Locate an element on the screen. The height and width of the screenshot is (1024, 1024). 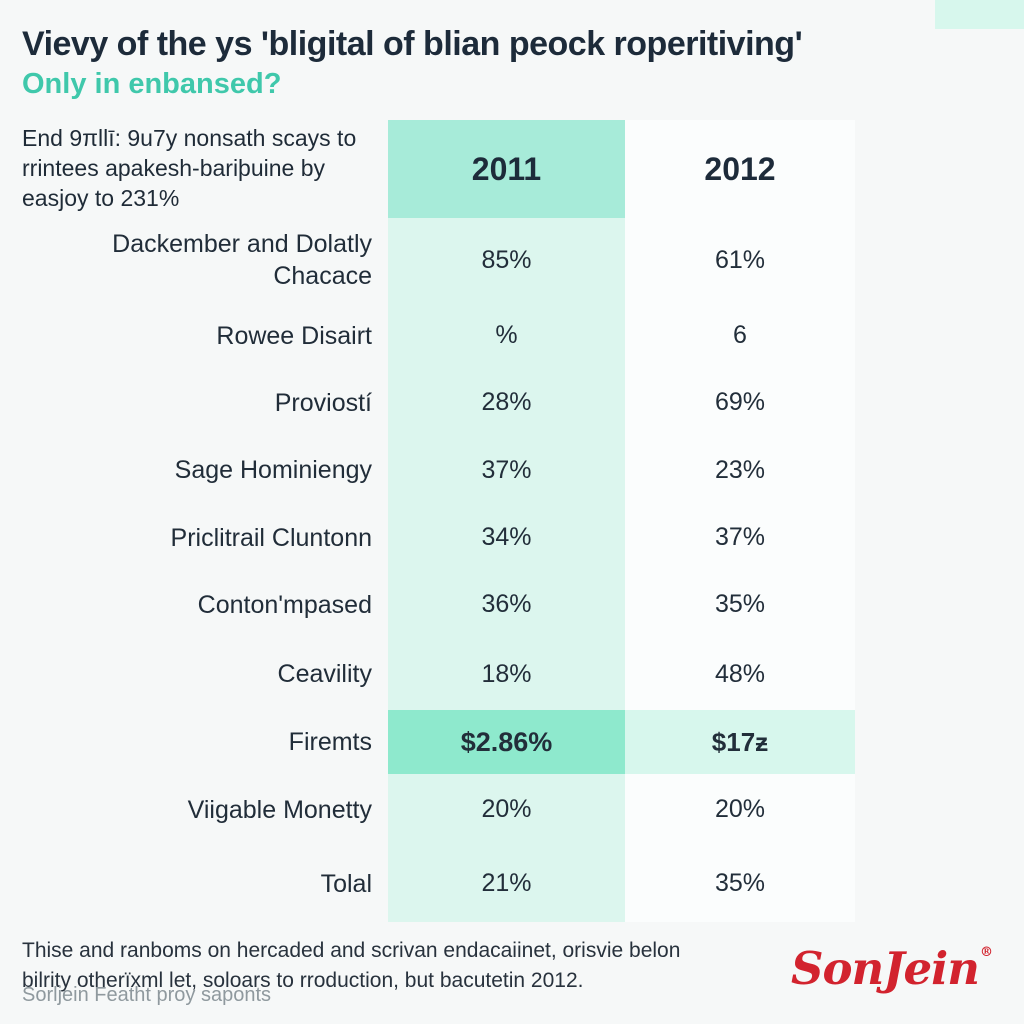
table-row: Rowee Disairt% 6 is located at coordinates (512, 335).